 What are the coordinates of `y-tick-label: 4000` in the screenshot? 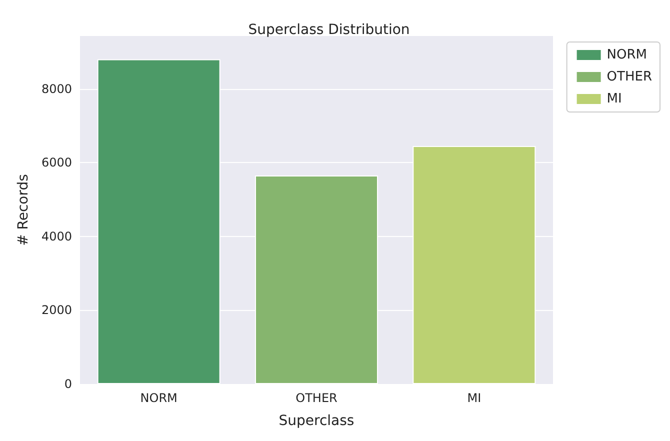 It's located at (56, 236).